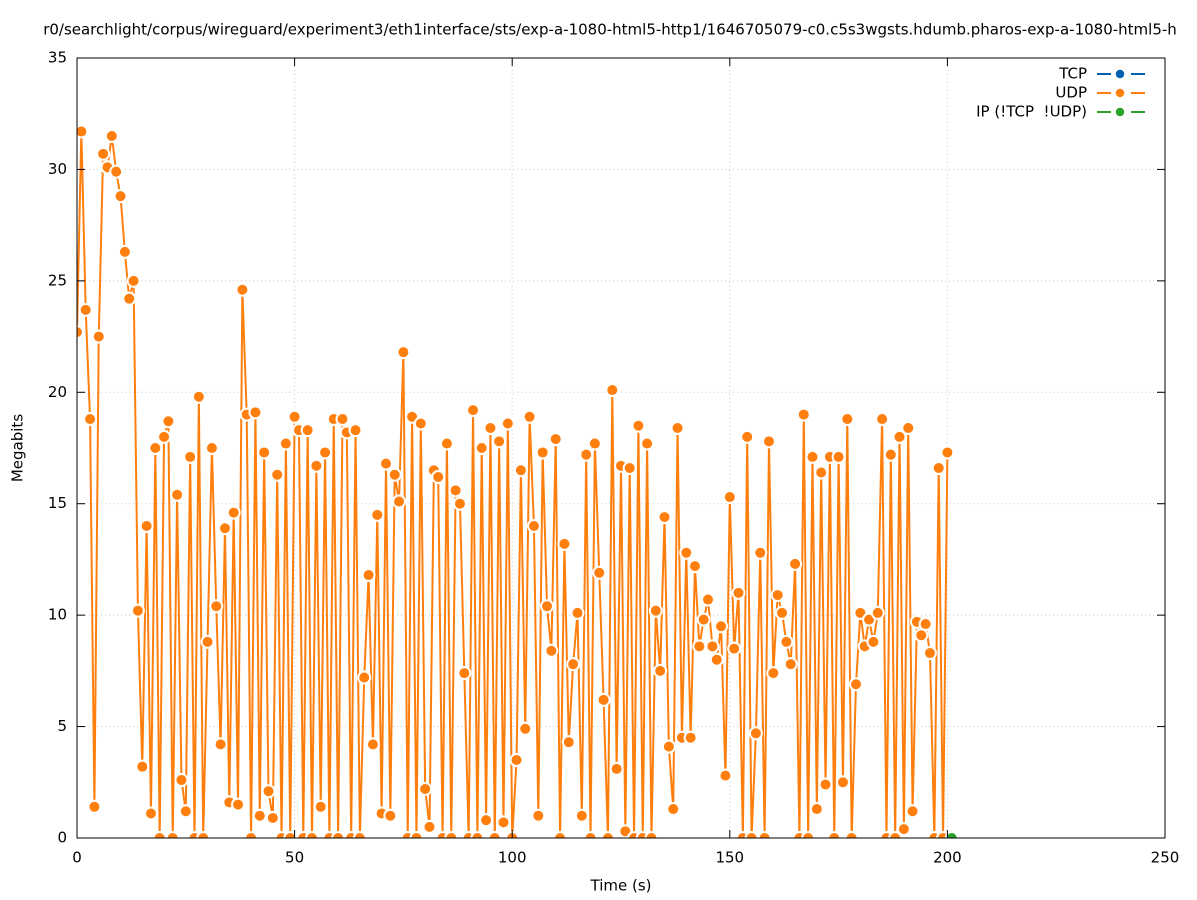 The image size is (1197, 900). I want to click on y-tick-label: 10, so click(57, 615).